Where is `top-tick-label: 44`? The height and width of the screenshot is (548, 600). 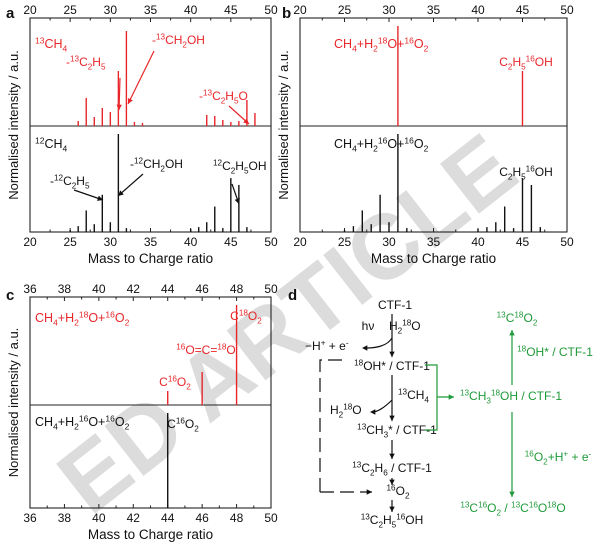 top-tick-label: 44 is located at coordinates (168, 289).